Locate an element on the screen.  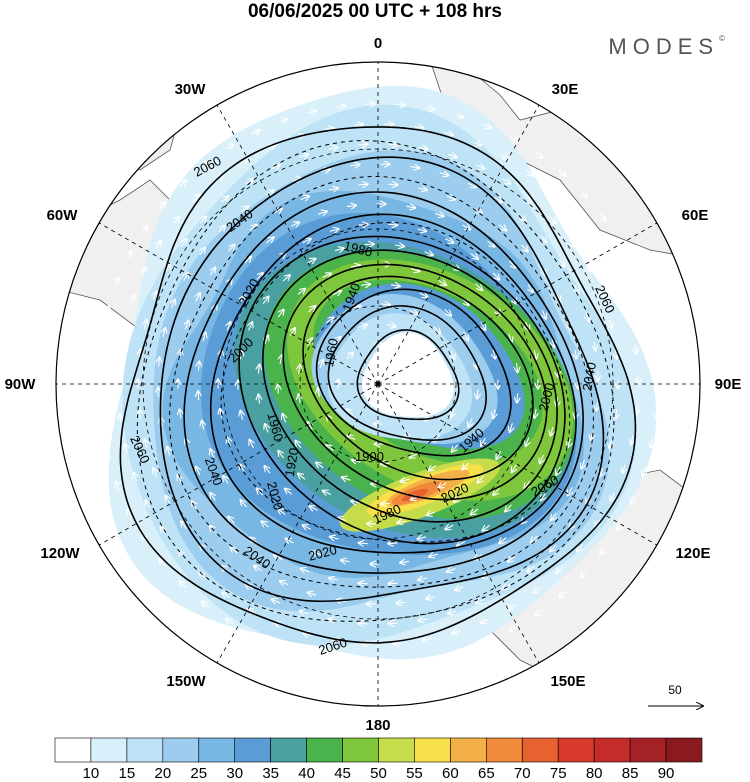
height-contour is located at coordinates (415, 382).